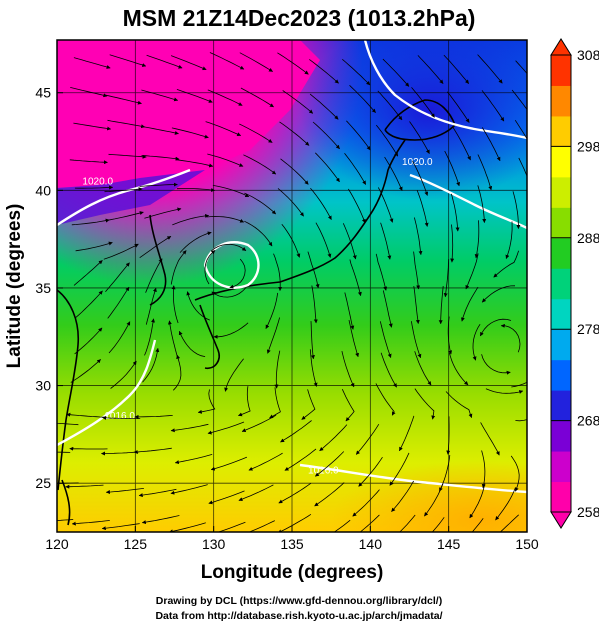 The image size is (599, 625). Describe the element at coordinates (49, 288) in the screenshot. I see `y-axis: 25 30 35 40 45` at that location.